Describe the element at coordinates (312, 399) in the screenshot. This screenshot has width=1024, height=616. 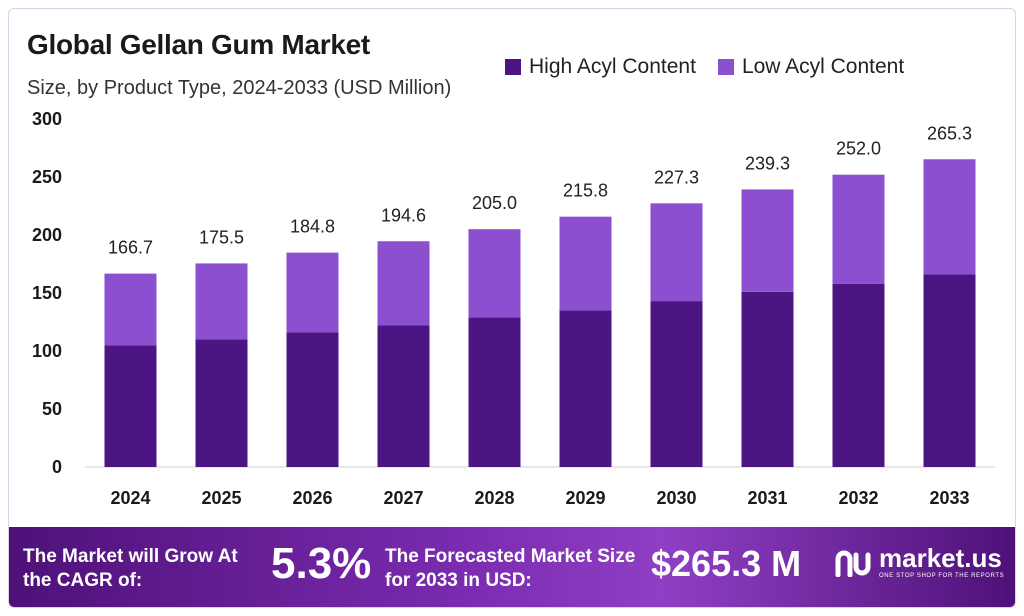
I see `bar-high-acyl-2026` at that location.